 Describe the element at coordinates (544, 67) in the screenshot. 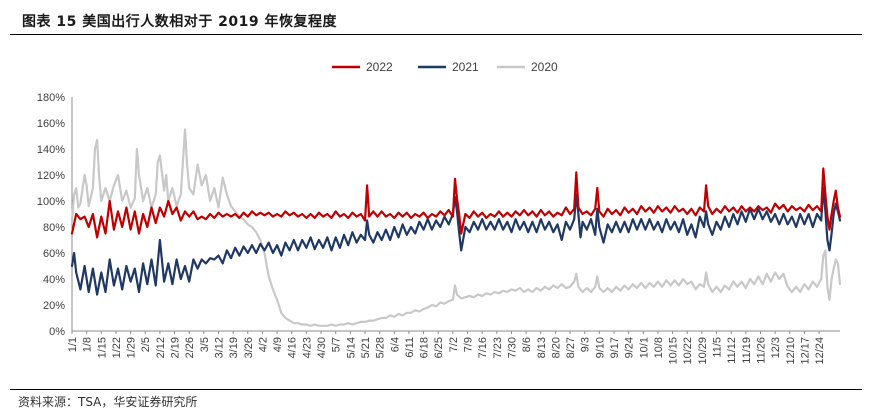

I see `legend-label-2020: 2020` at that location.